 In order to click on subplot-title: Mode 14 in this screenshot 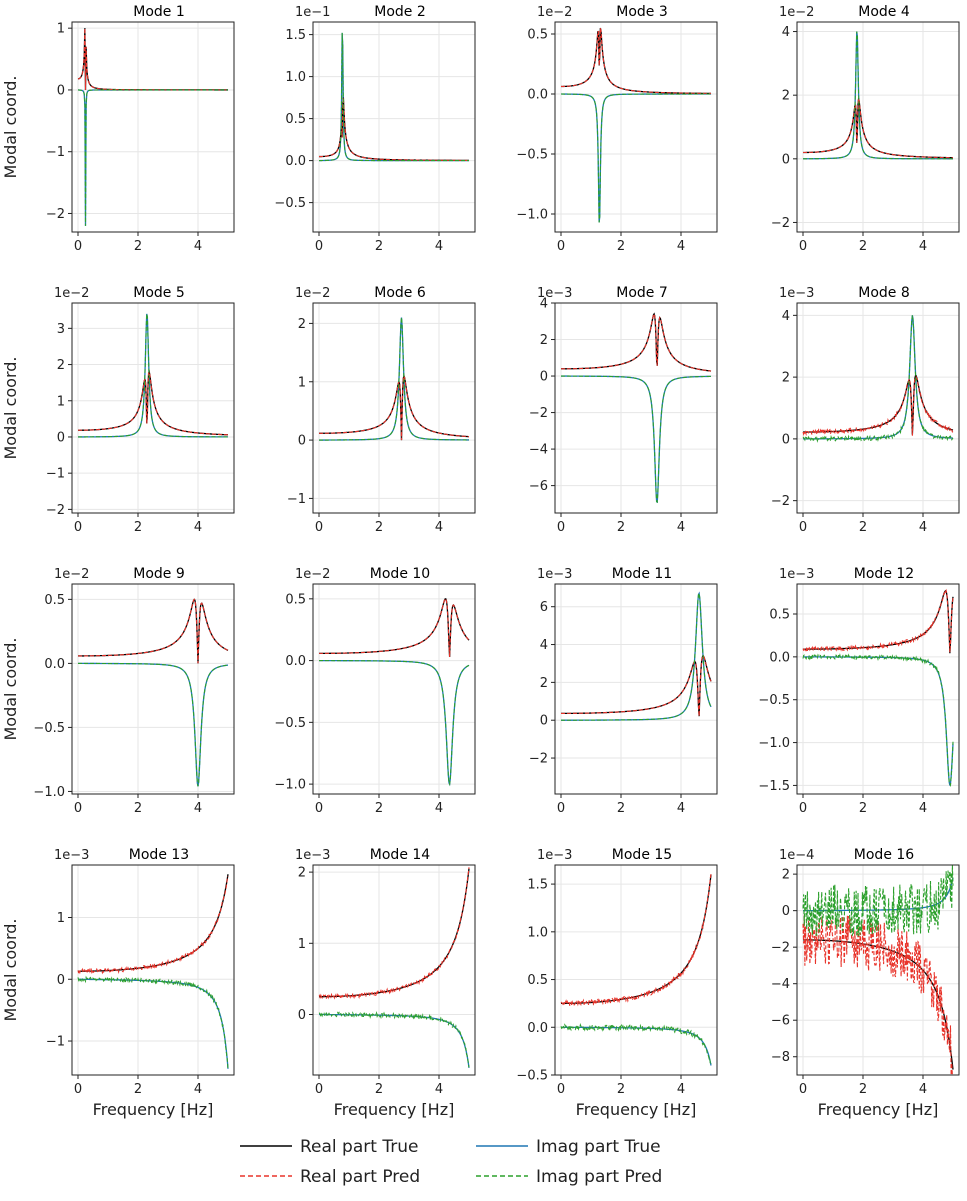, I will do `click(400, 855)`.